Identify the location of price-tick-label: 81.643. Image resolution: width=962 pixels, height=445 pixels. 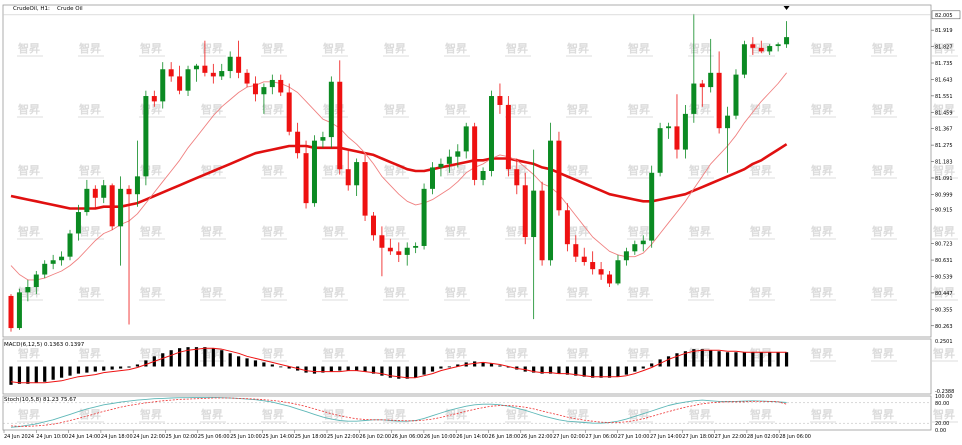
(944, 80).